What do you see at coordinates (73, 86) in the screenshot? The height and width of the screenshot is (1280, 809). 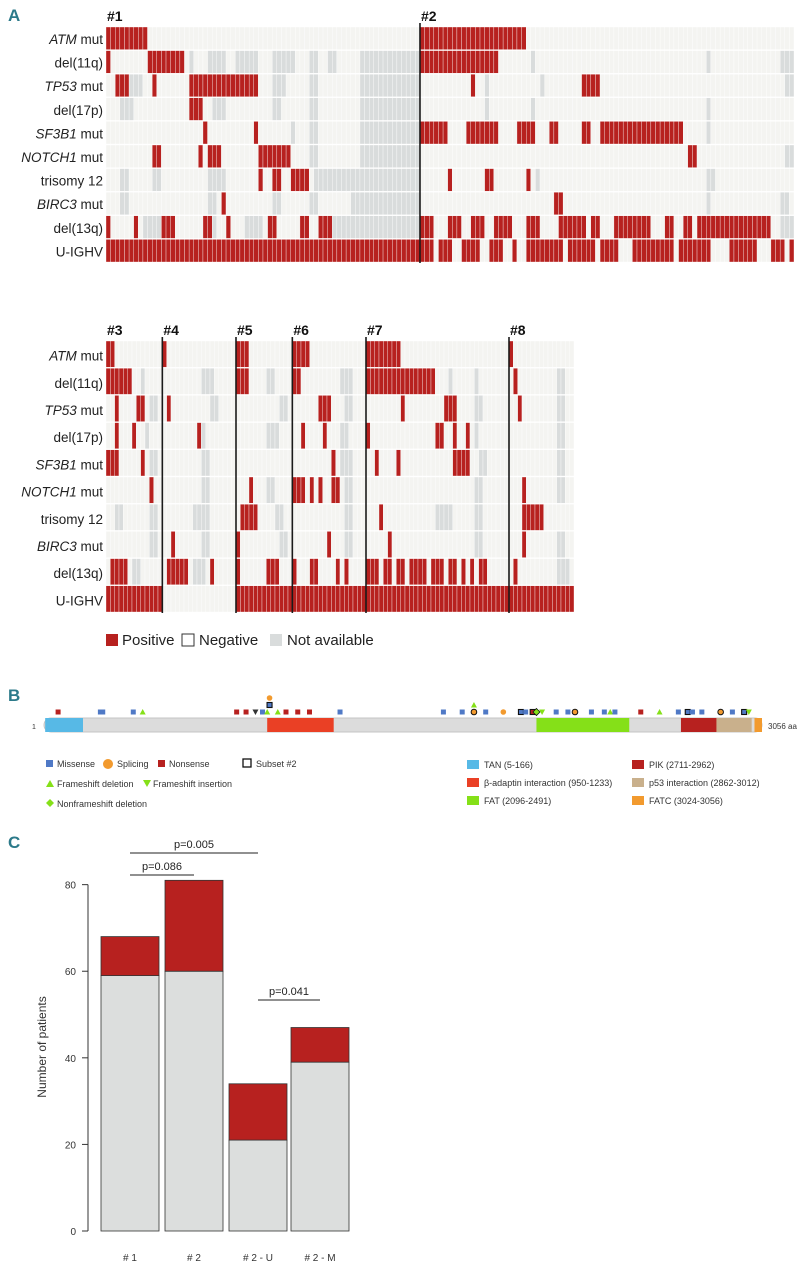 I see `row-label: TP53 mut` at bounding box center [73, 86].